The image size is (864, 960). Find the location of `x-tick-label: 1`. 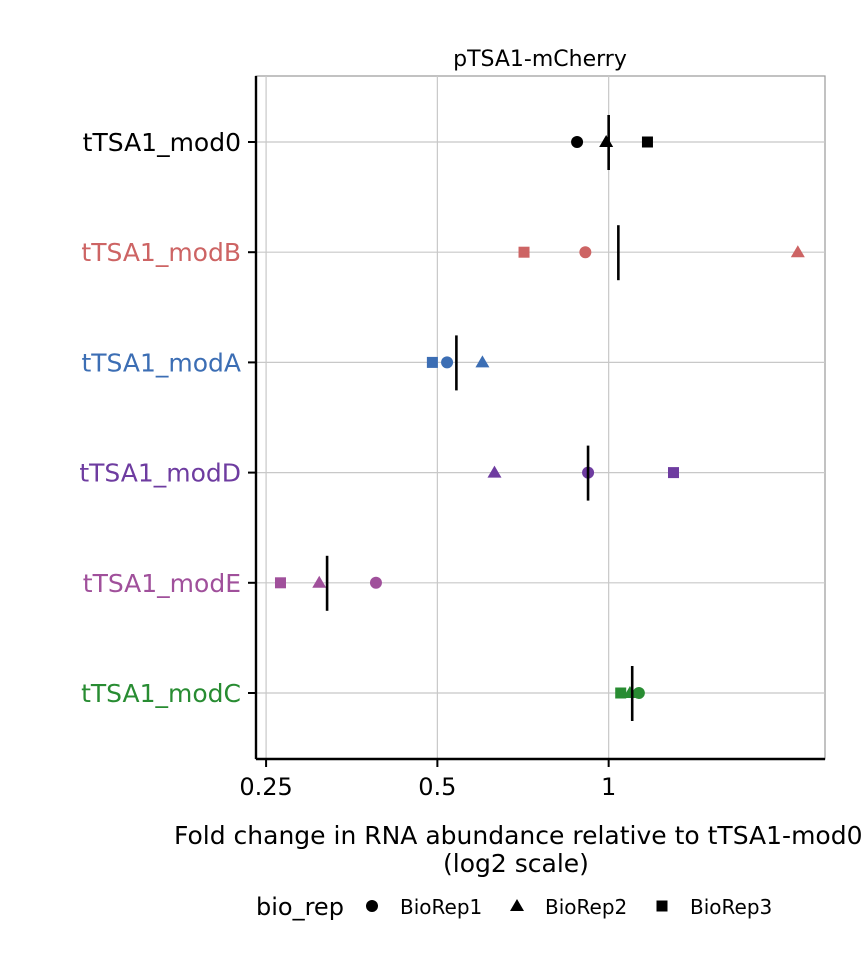

x-tick-label: 1 is located at coordinates (608, 787).